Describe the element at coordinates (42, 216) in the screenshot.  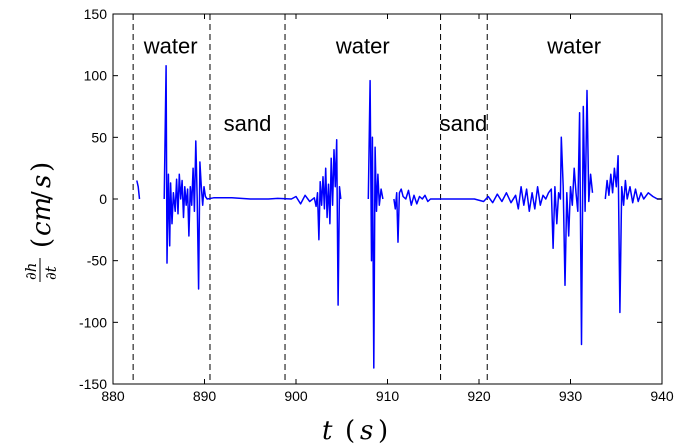
I see `svg-text: cm` at that location.